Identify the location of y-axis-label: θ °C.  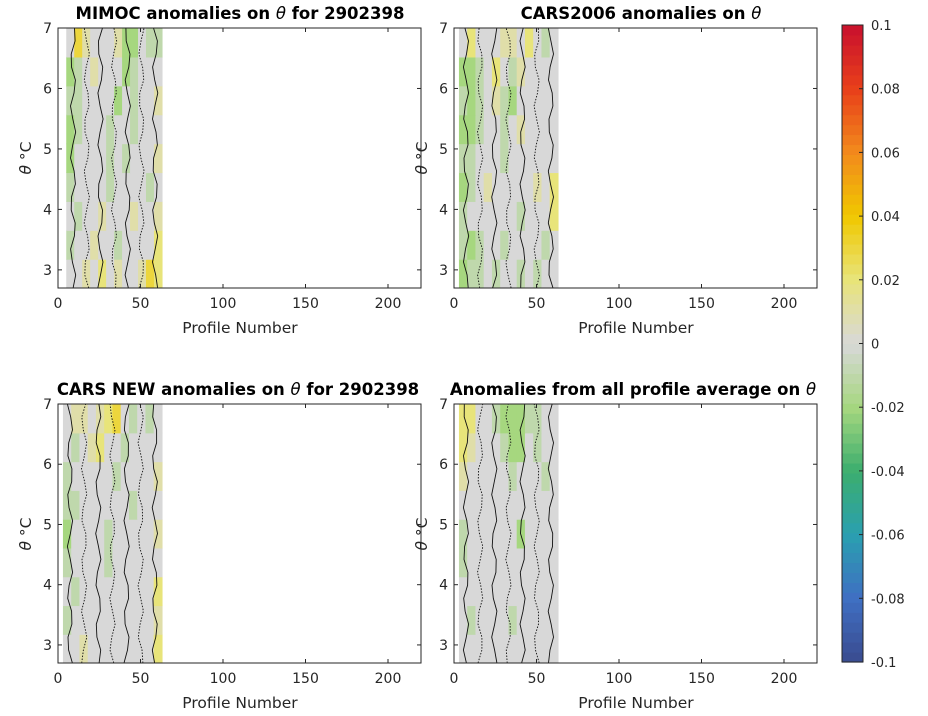
(26, 158).